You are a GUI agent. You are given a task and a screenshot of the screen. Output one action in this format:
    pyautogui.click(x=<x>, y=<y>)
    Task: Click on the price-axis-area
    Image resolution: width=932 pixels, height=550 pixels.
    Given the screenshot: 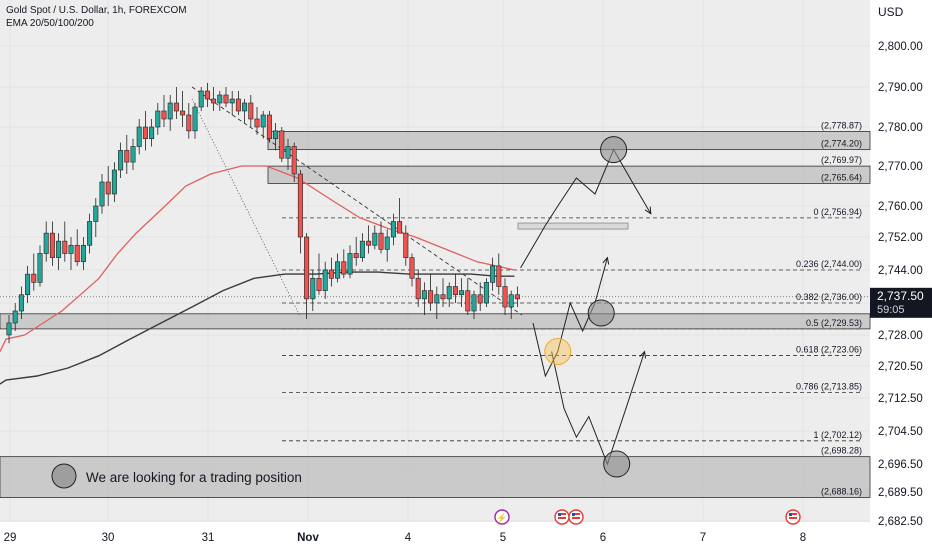 What is the action you would take?
    pyautogui.click(x=901, y=275)
    